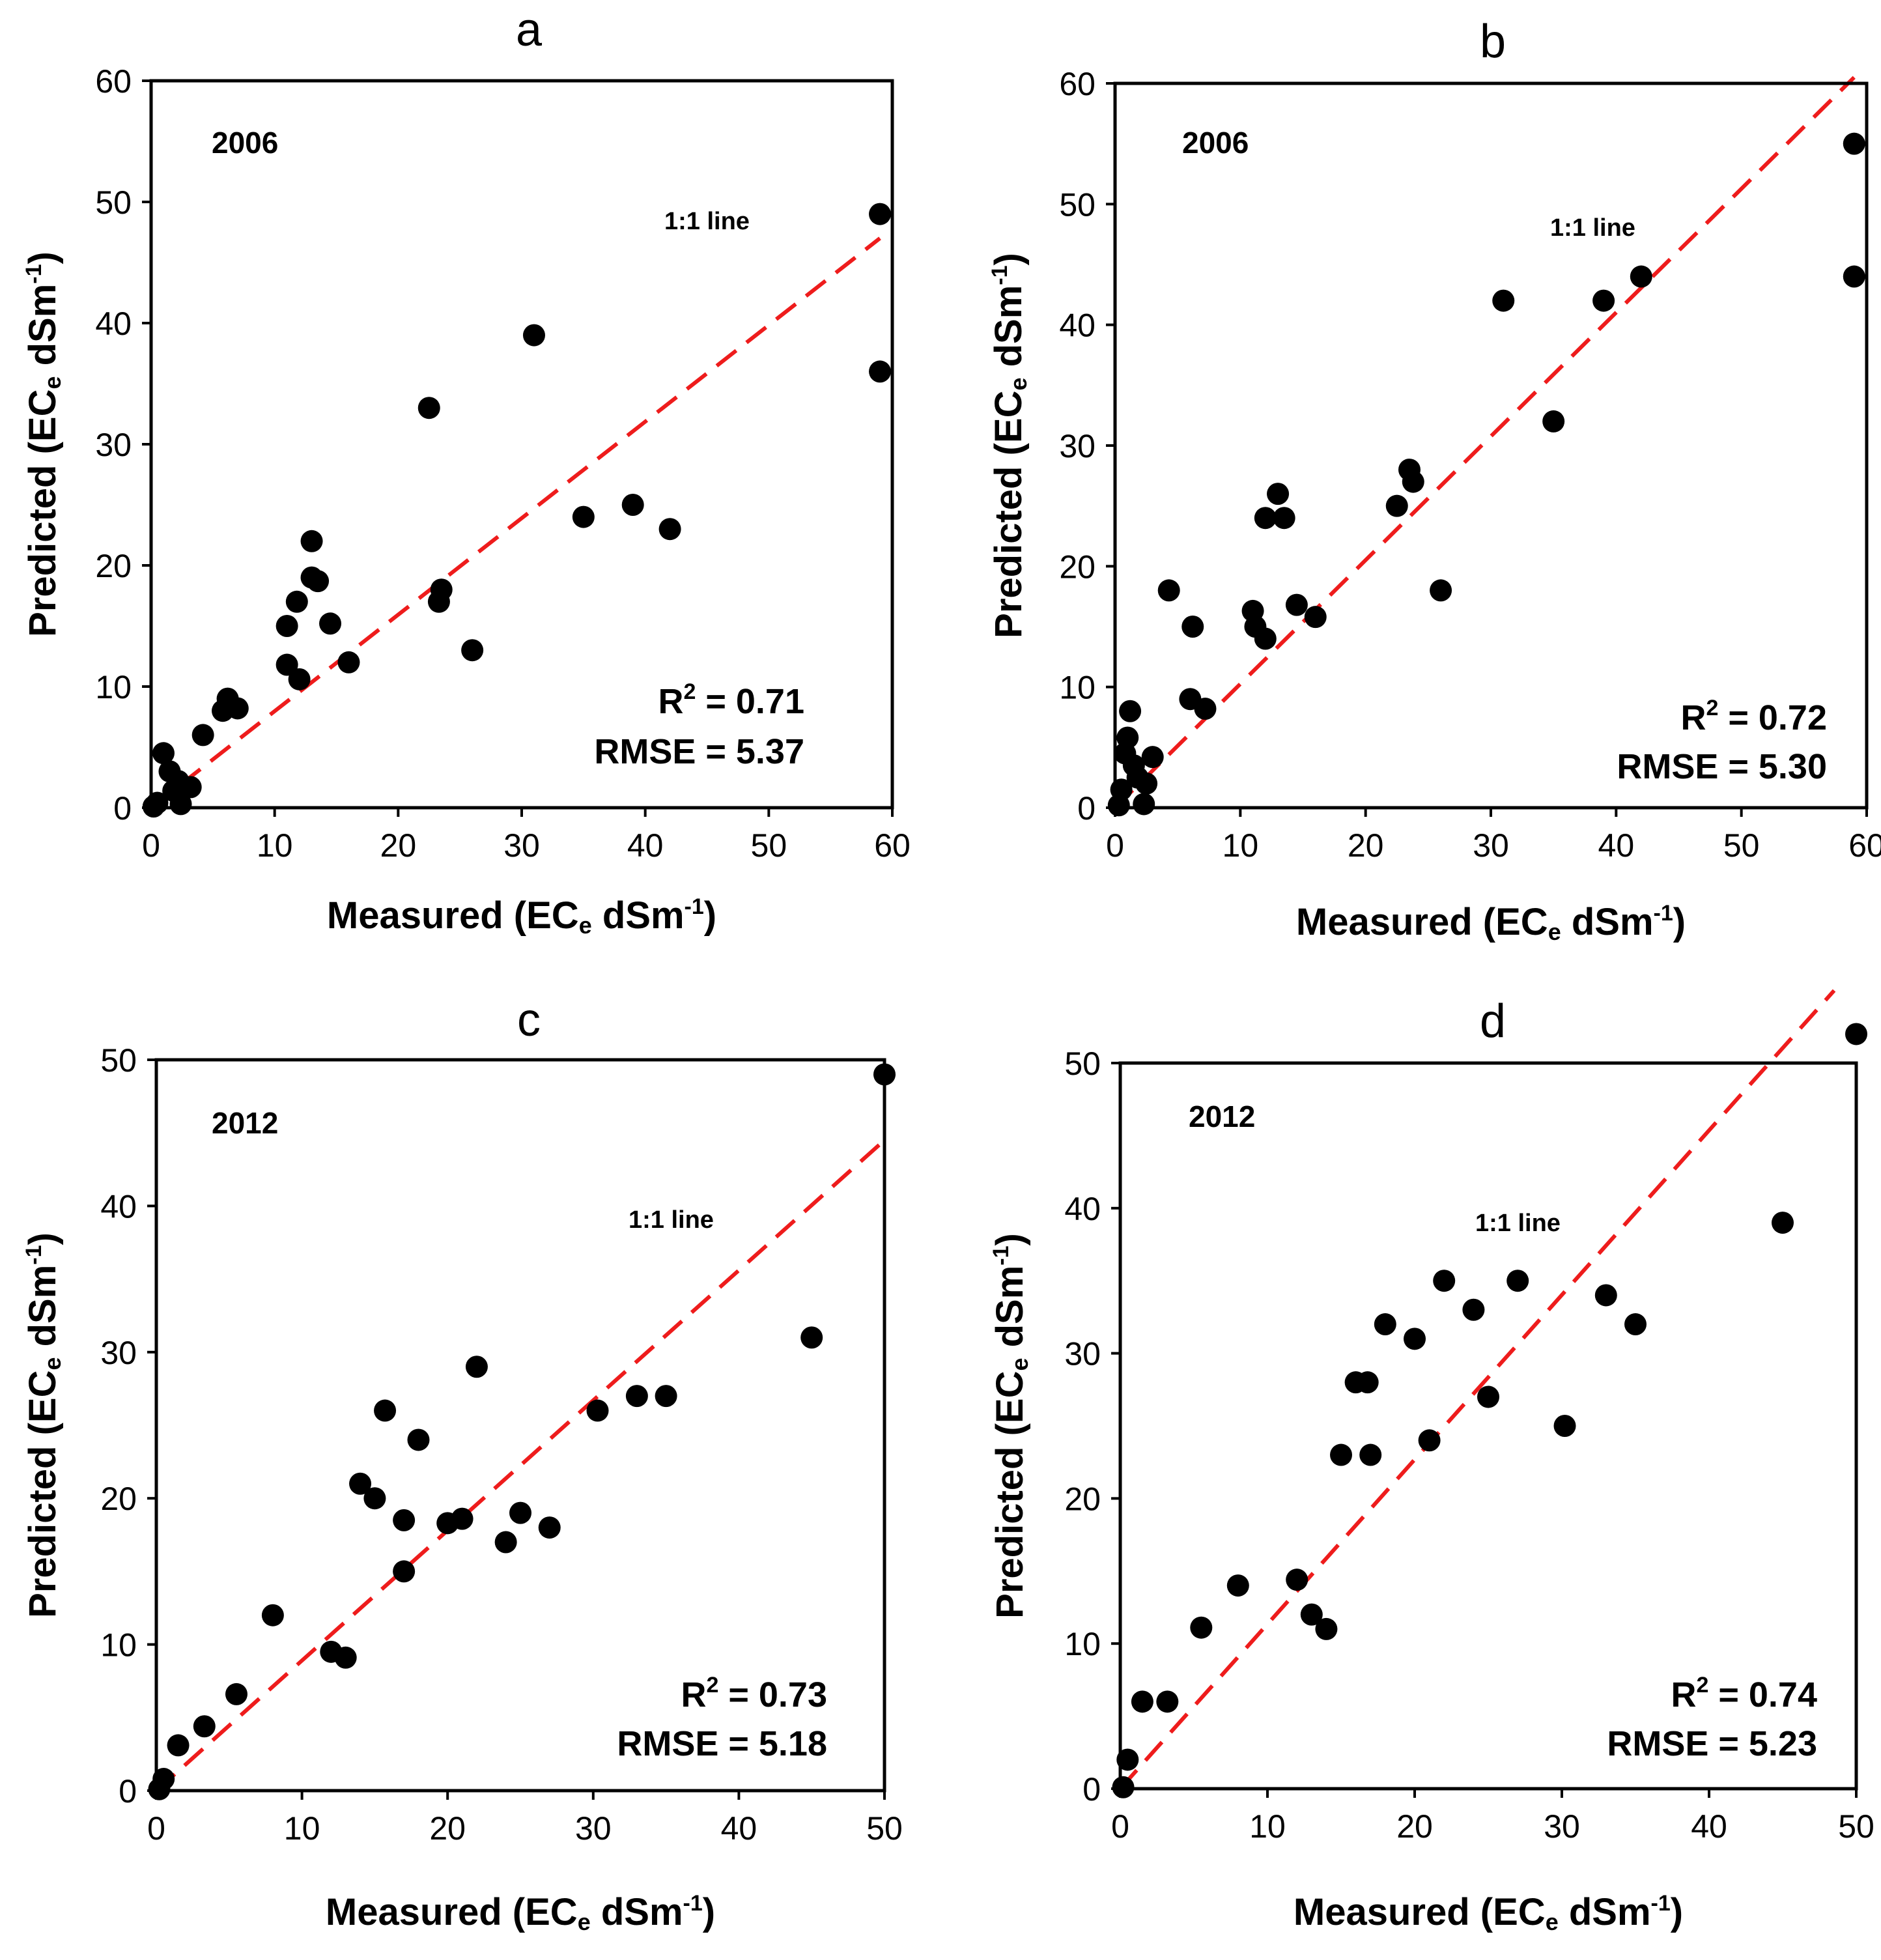 The image size is (1881, 1960). I want to click on rmse-label: RMSE = 5.30, so click(1722, 766).